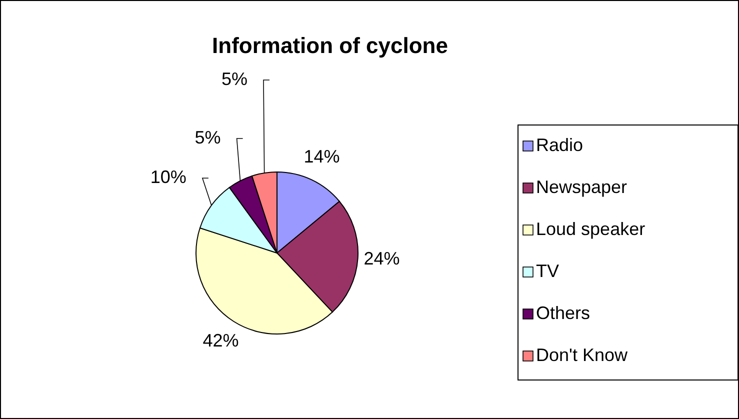 The height and width of the screenshot is (419, 739). Describe the element at coordinates (330, 45) in the screenshot. I see `chart-title: Information of cyclone` at that location.